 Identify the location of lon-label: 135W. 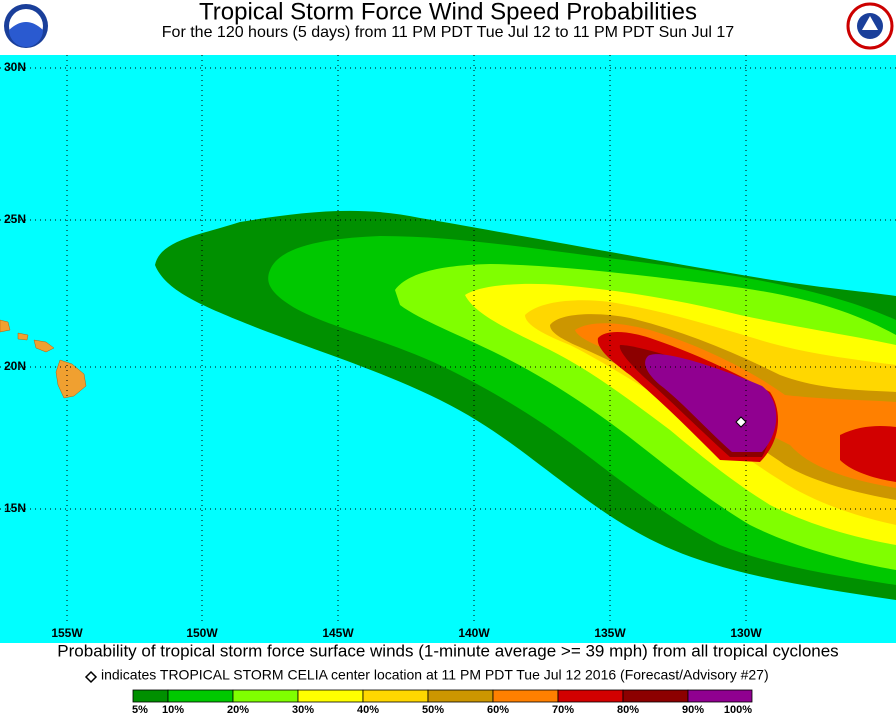
(610, 633).